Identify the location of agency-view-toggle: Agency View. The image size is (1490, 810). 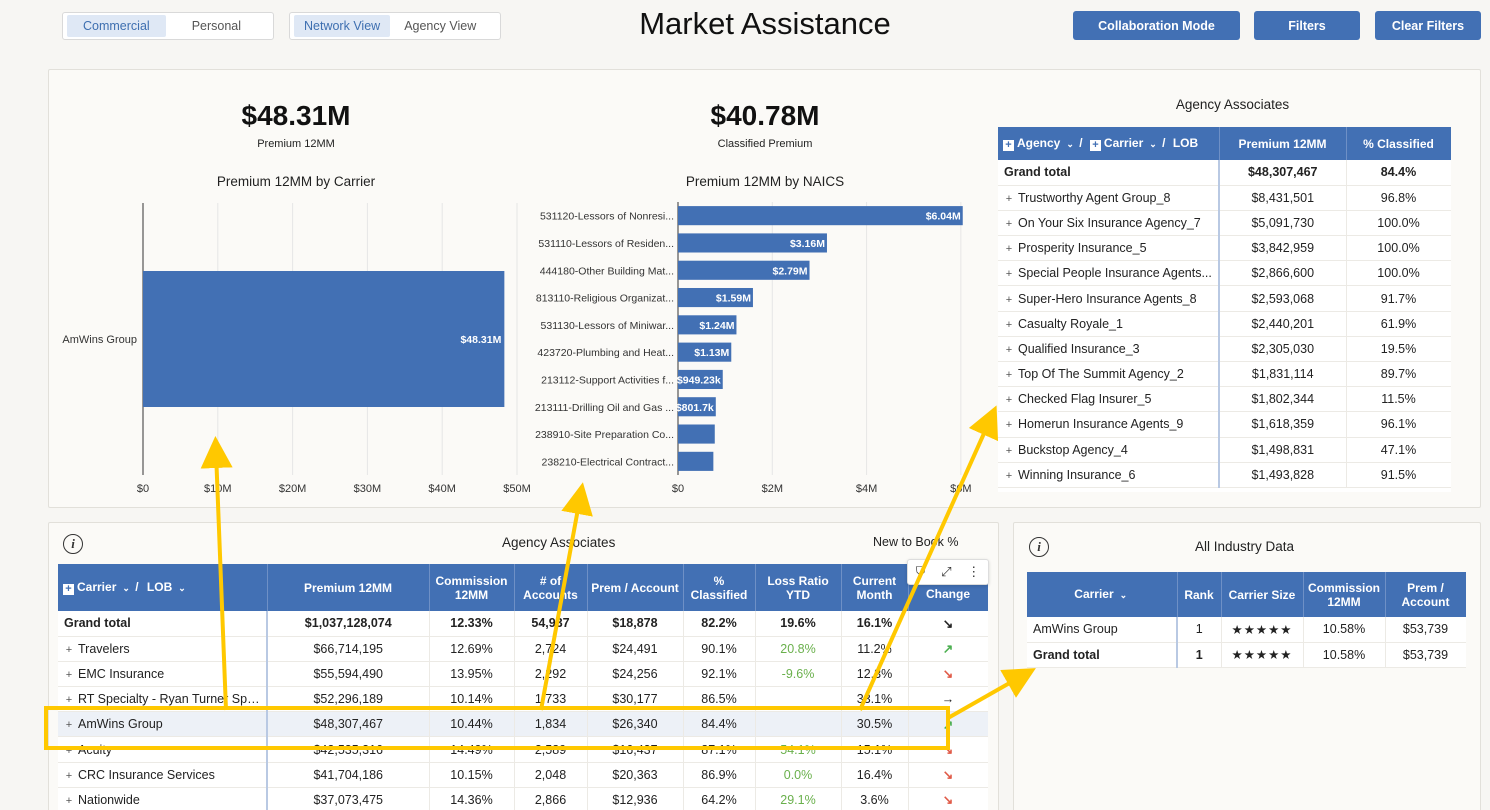
(440, 26).